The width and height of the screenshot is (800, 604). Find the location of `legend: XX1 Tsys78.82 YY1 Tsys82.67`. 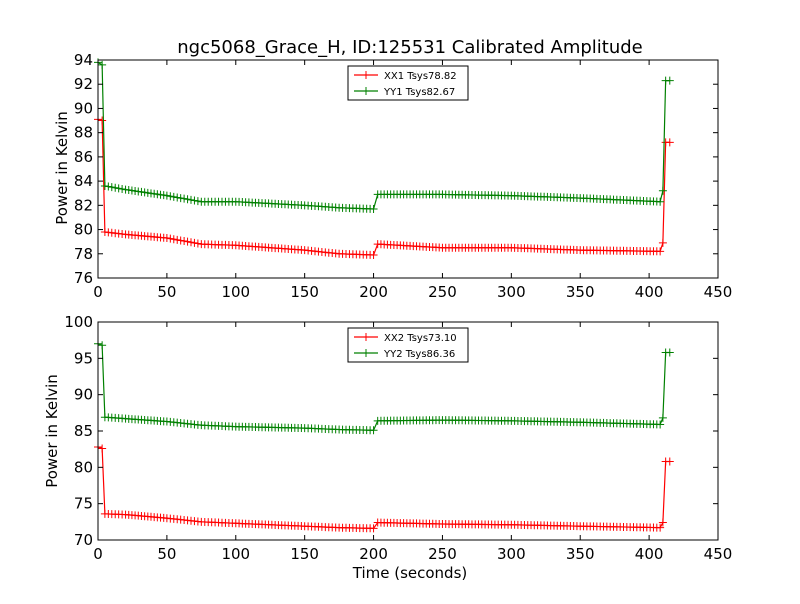

legend: XX1 Tsys78.82 YY1 Tsys82.67 is located at coordinates (408, 83).